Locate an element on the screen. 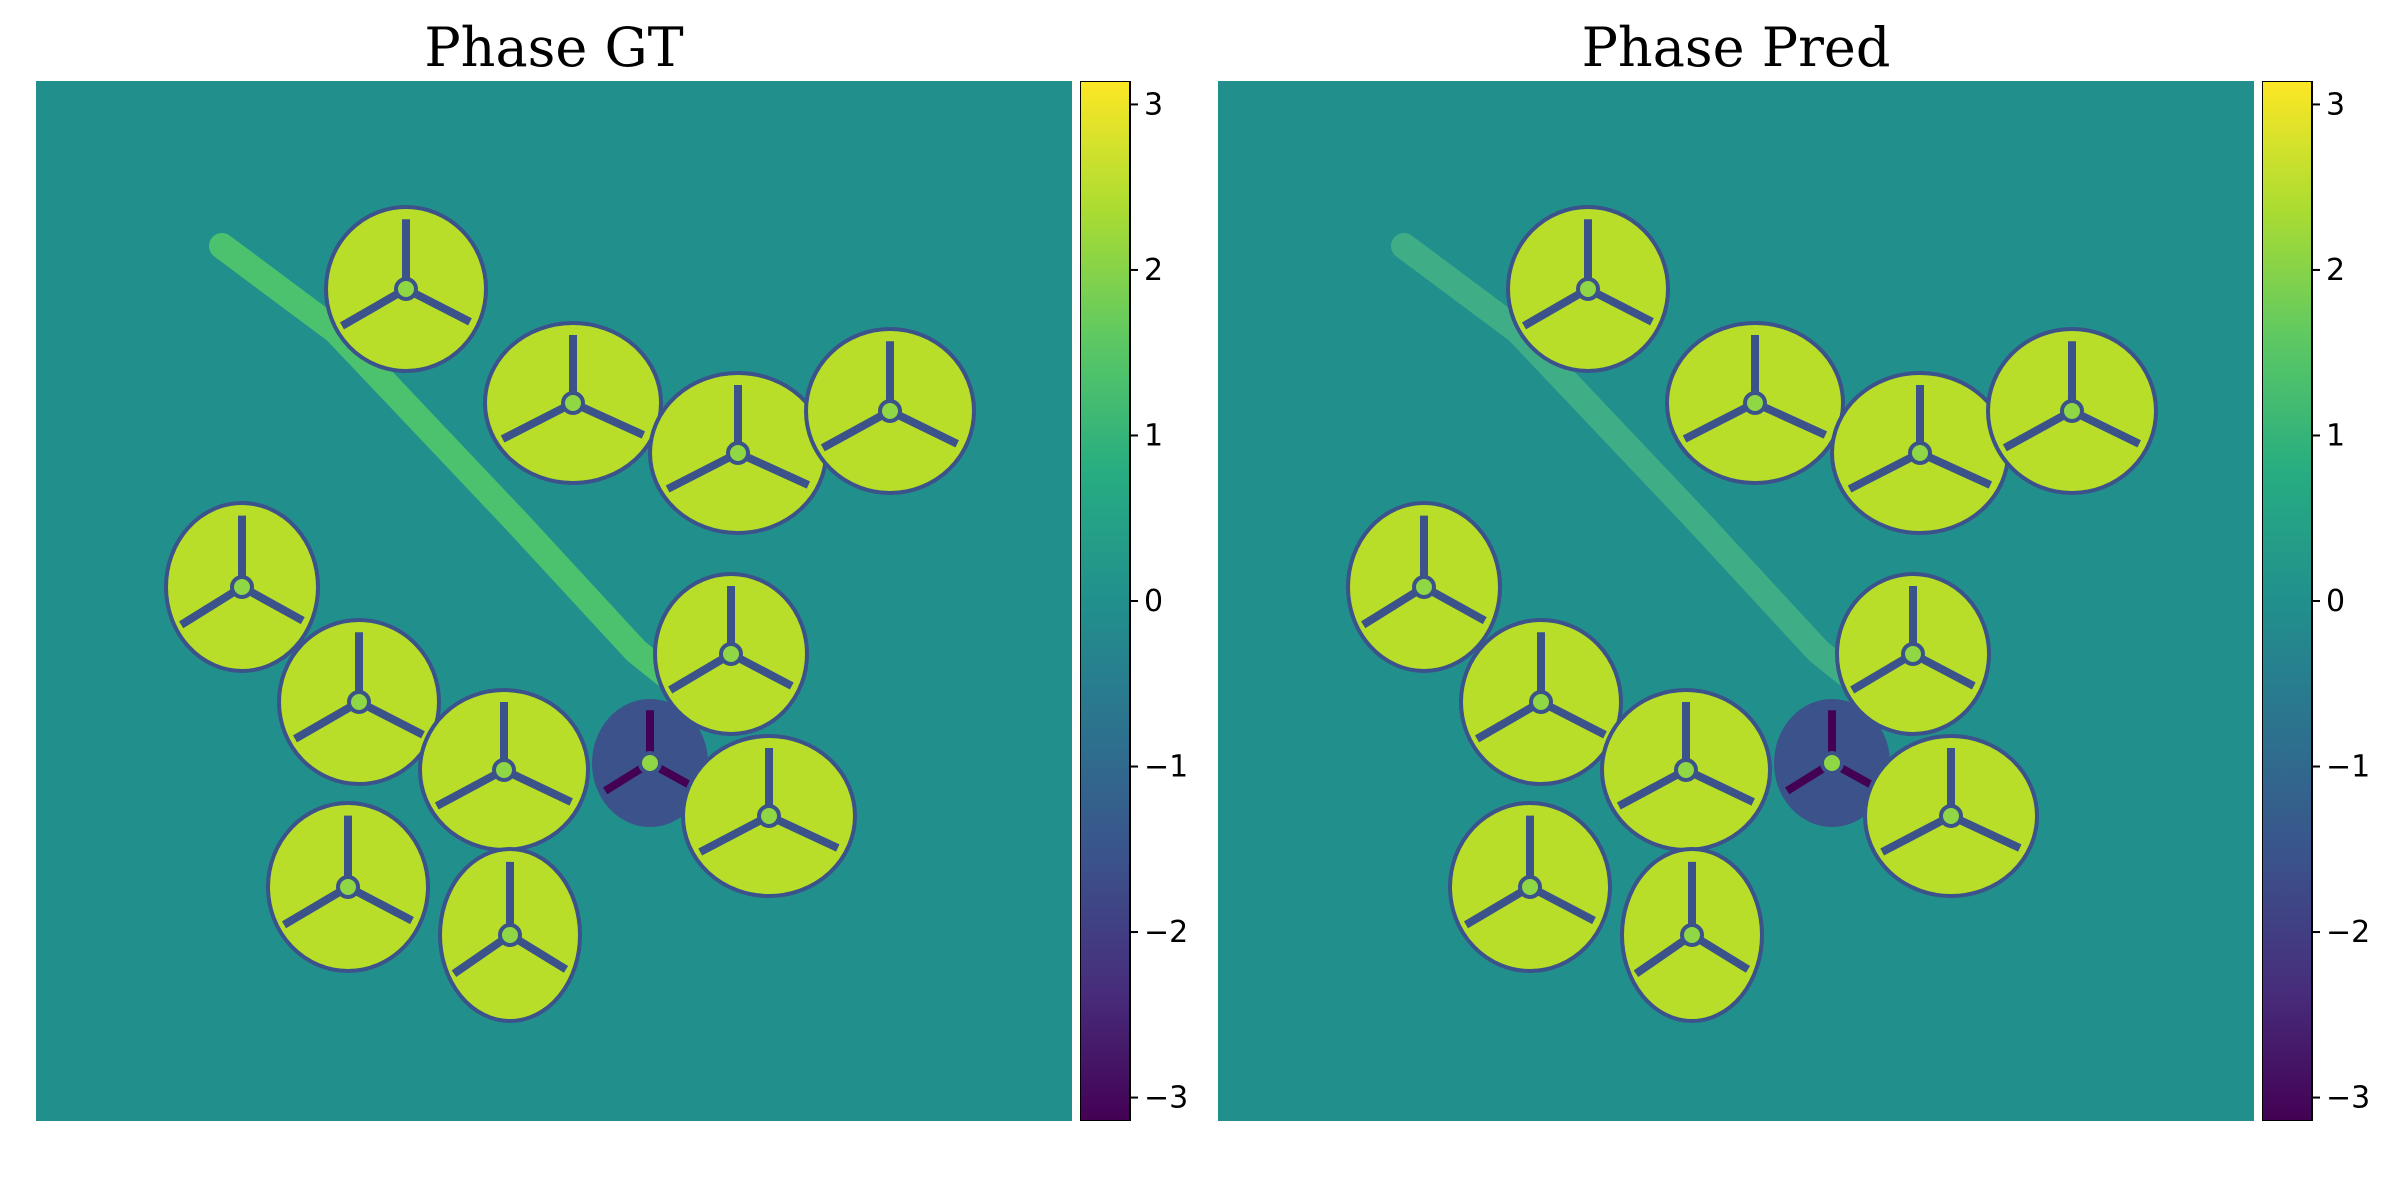 The height and width of the screenshot is (1200, 2400). colorbar-gt: 3 2 1 0 −1 −2 −3 is located at coordinates (1134, 601).